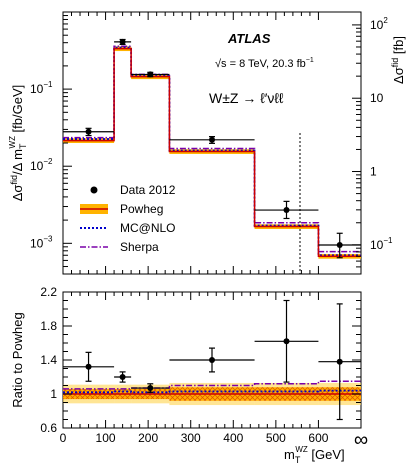  What do you see at coordinates (246, 98) in the screenshot?
I see `process-label: W±Z → ℓ′νℓℓ` at bounding box center [246, 98].